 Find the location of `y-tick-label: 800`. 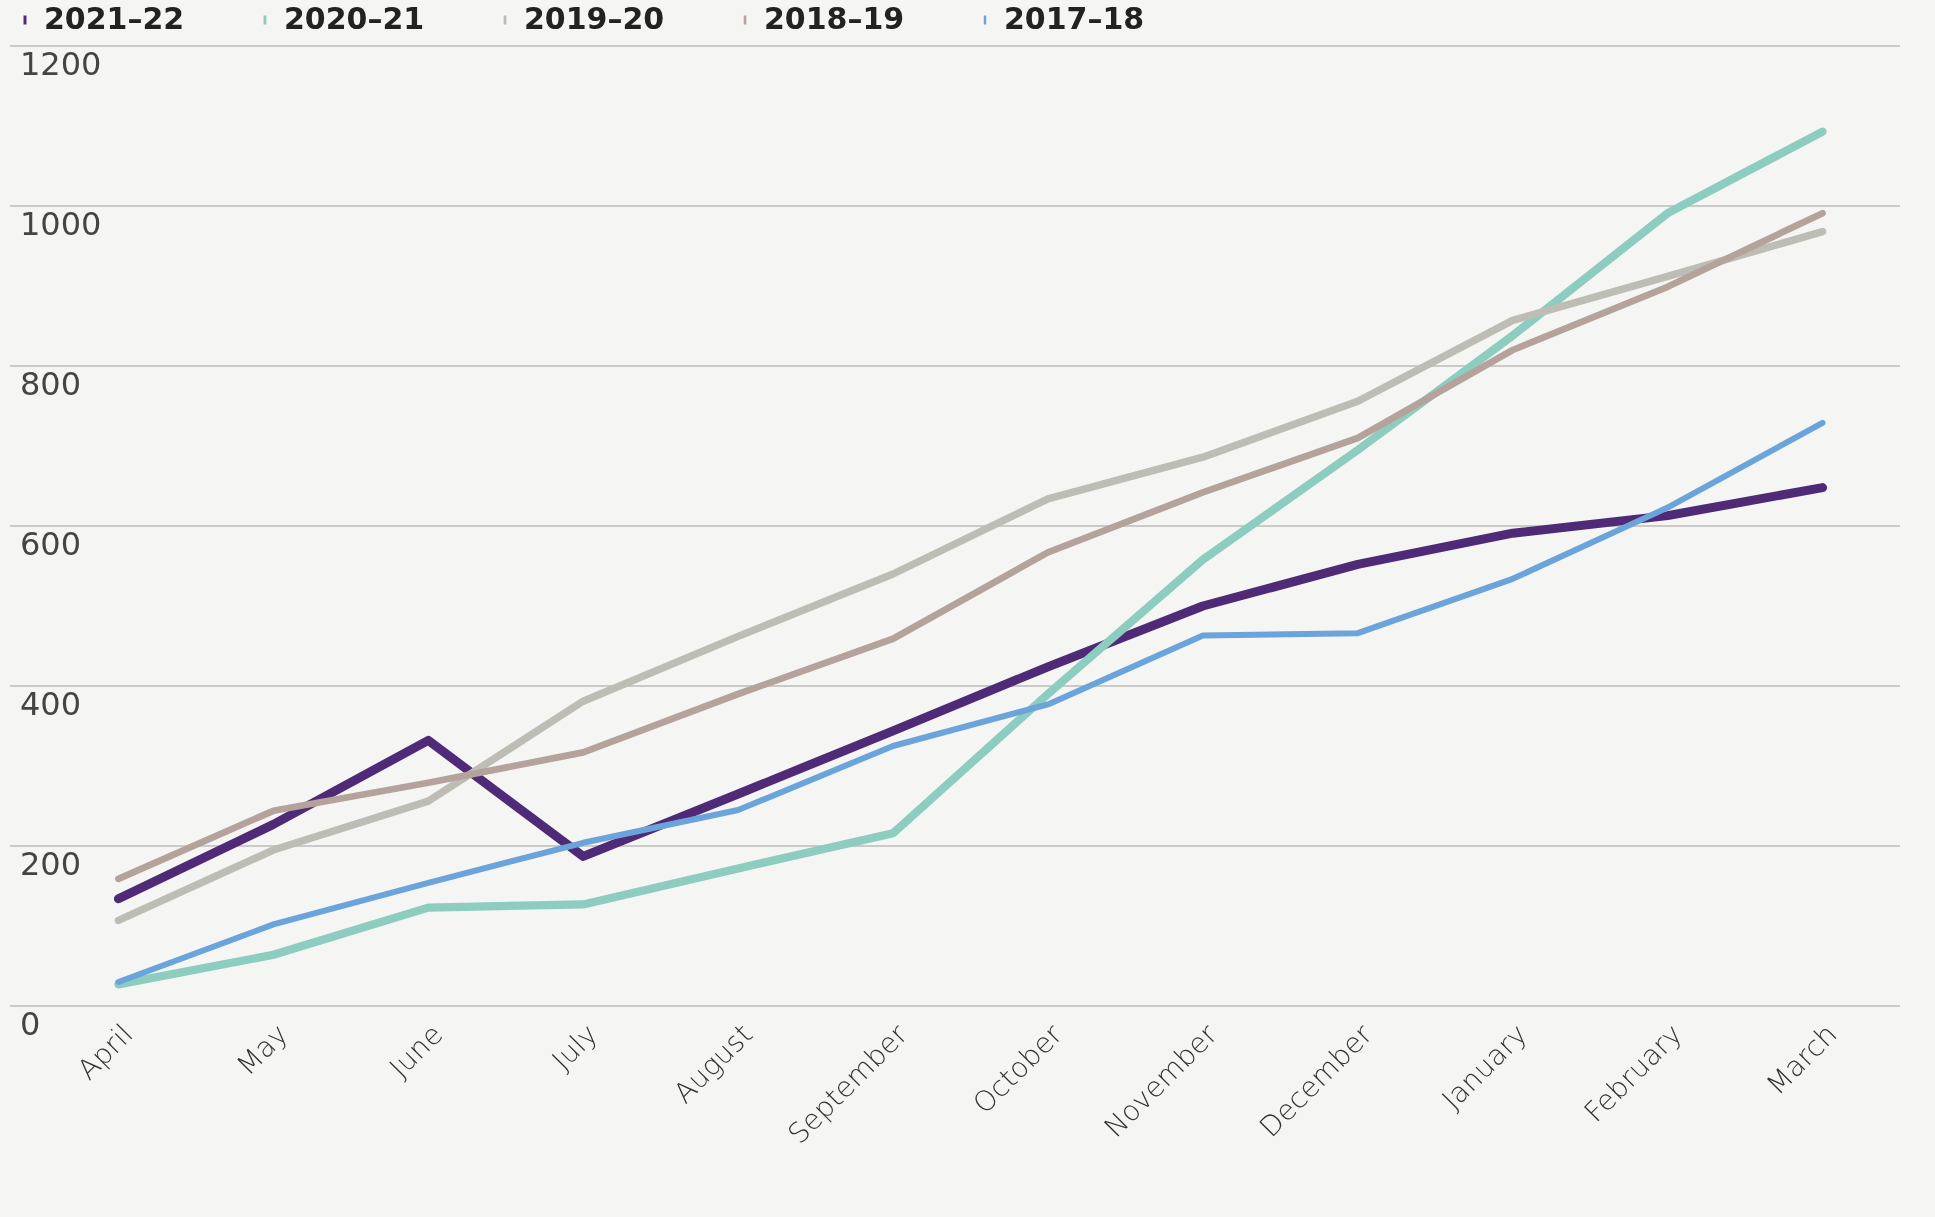

y-tick-label: 800 is located at coordinates (51, 384).